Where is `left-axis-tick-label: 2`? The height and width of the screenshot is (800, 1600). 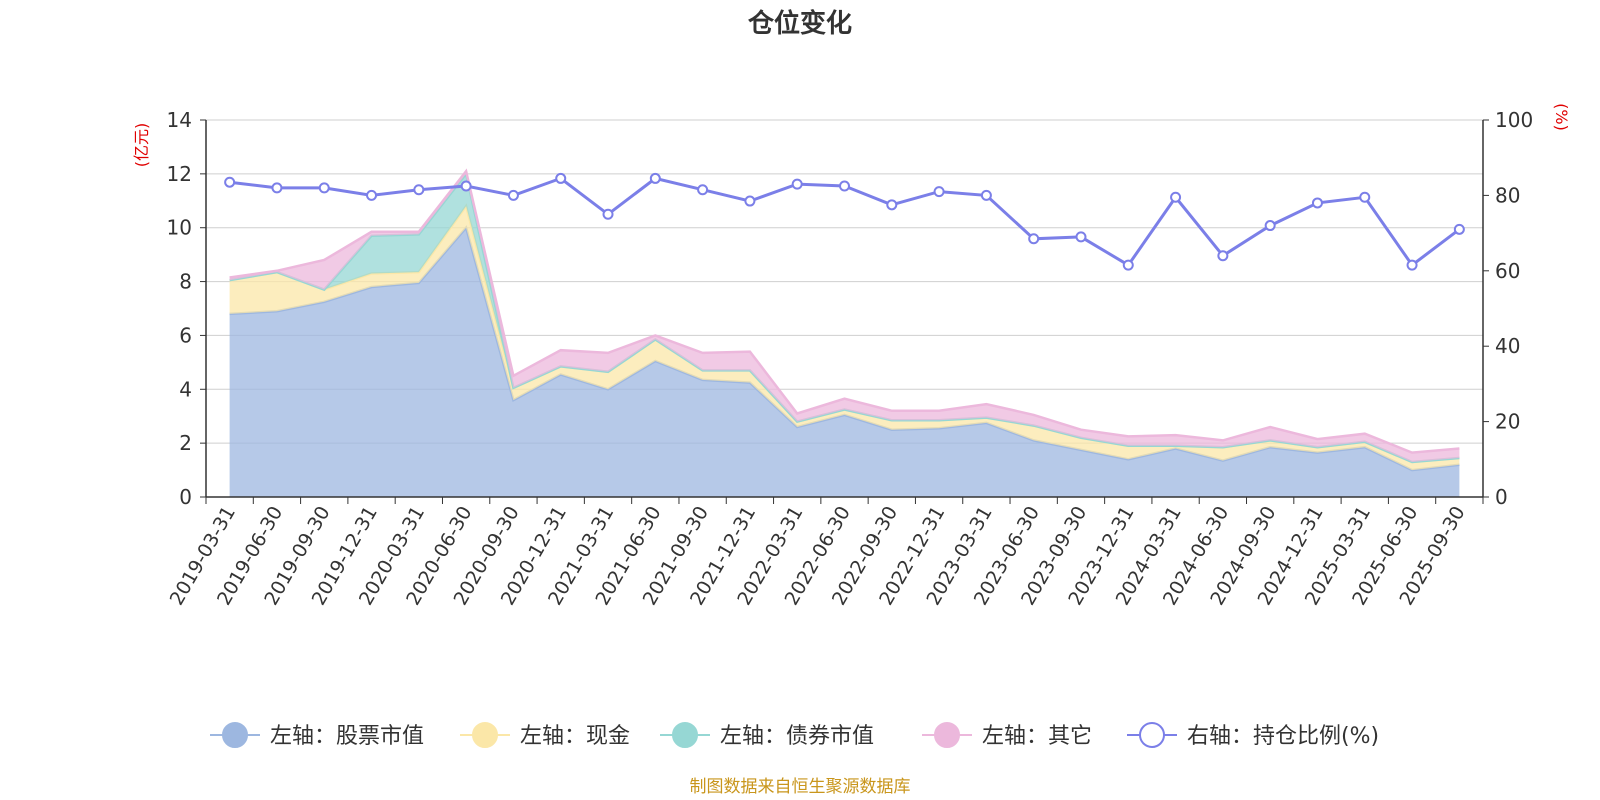
left-axis-tick-label: 2 is located at coordinates (185, 443).